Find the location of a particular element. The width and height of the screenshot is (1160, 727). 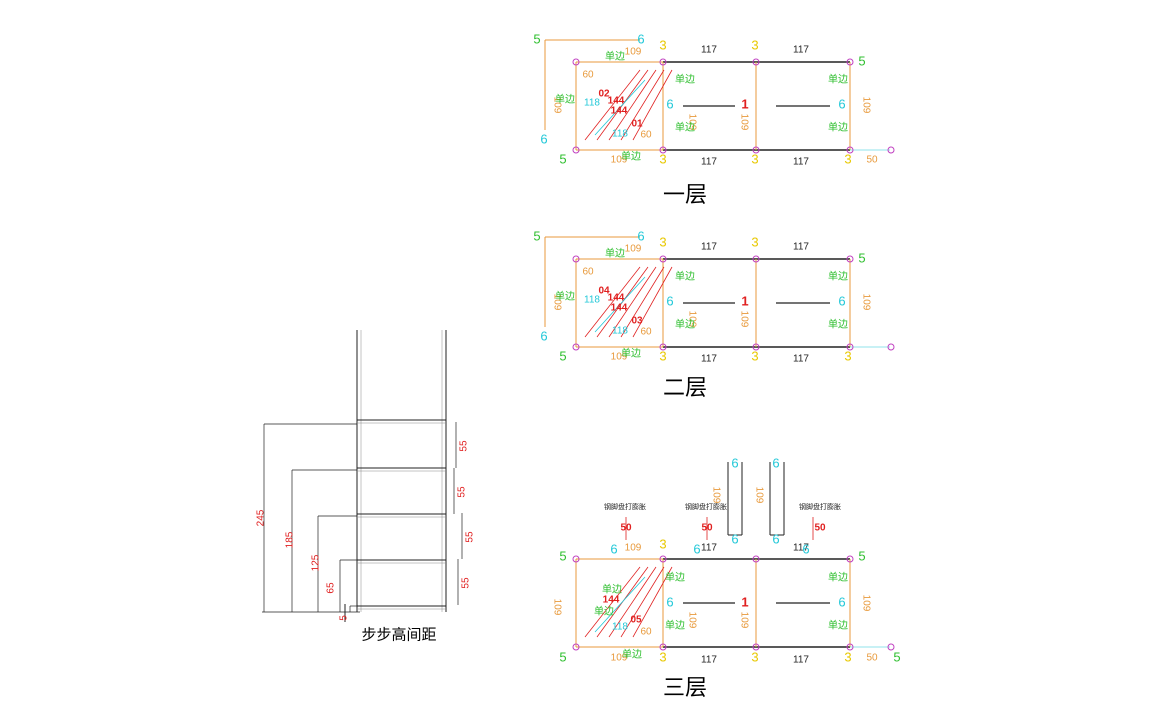

floor-title: 三层 is located at coordinates (685, 687).